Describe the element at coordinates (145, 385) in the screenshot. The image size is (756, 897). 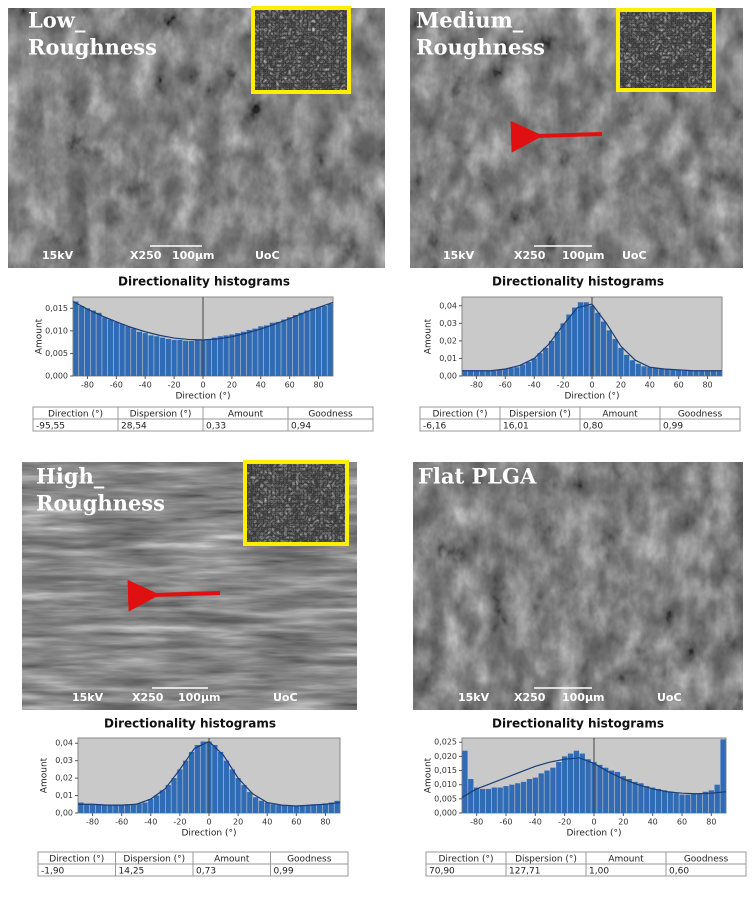
I see `x-tick-label: -40` at that location.